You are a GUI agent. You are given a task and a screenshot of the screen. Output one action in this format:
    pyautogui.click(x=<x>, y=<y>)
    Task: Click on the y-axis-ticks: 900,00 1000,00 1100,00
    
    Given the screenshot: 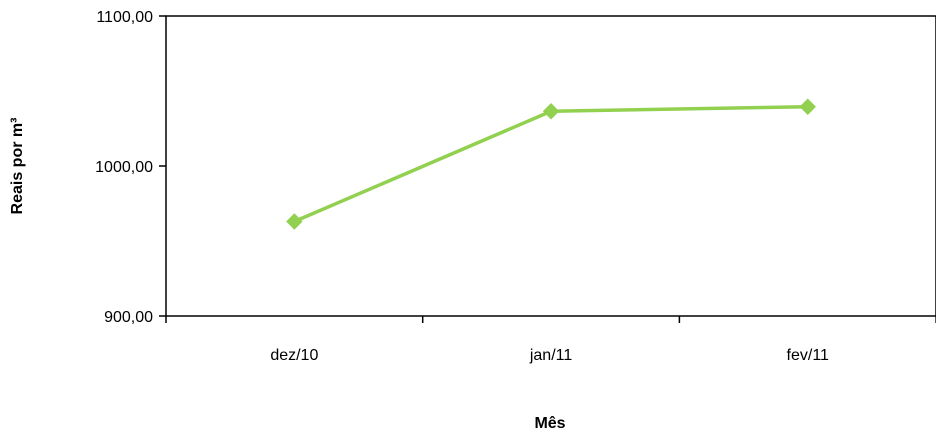 What is the action you would take?
    pyautogui.click(x=130, y=167)
    